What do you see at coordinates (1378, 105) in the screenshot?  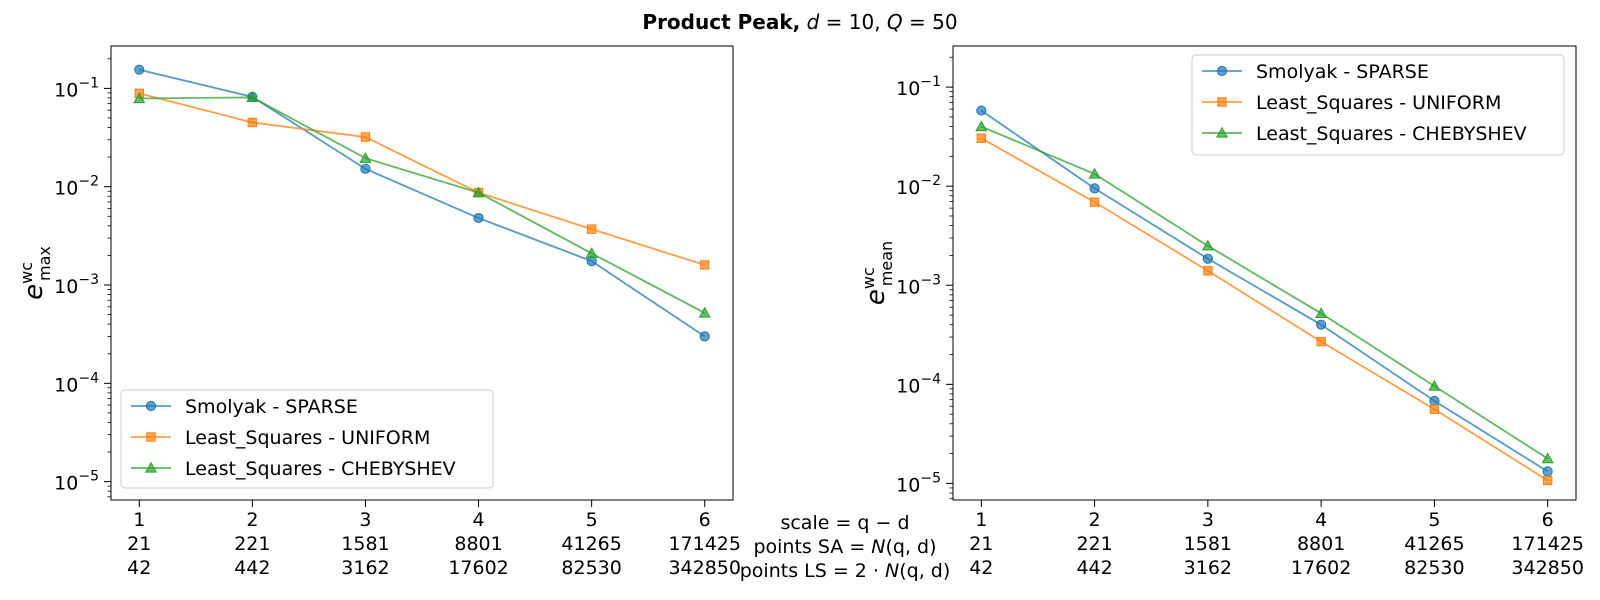 I see `legend-box` at bounding box center [1378, 105].